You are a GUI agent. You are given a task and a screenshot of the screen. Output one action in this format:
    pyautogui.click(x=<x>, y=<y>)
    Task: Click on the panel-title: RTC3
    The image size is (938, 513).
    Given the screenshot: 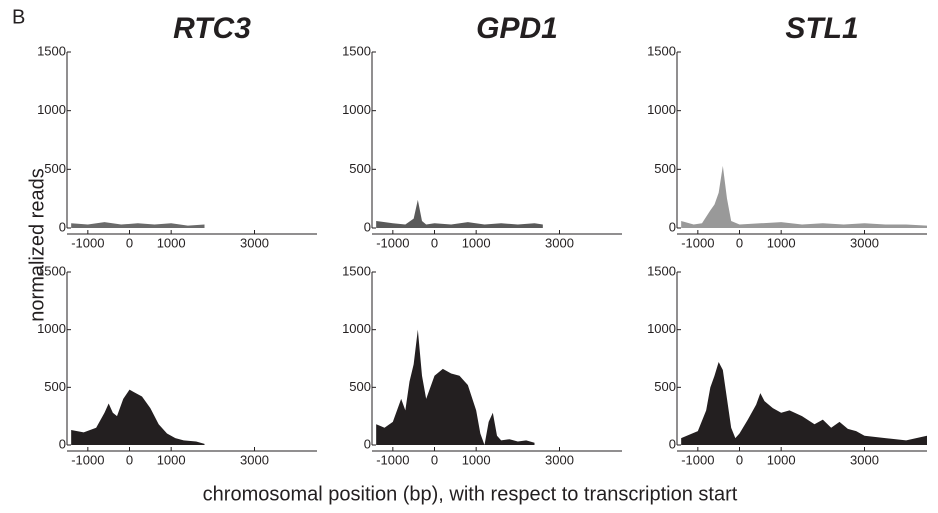 What is the action you would take?
    pyautogui.click(x=212, y=28)
    